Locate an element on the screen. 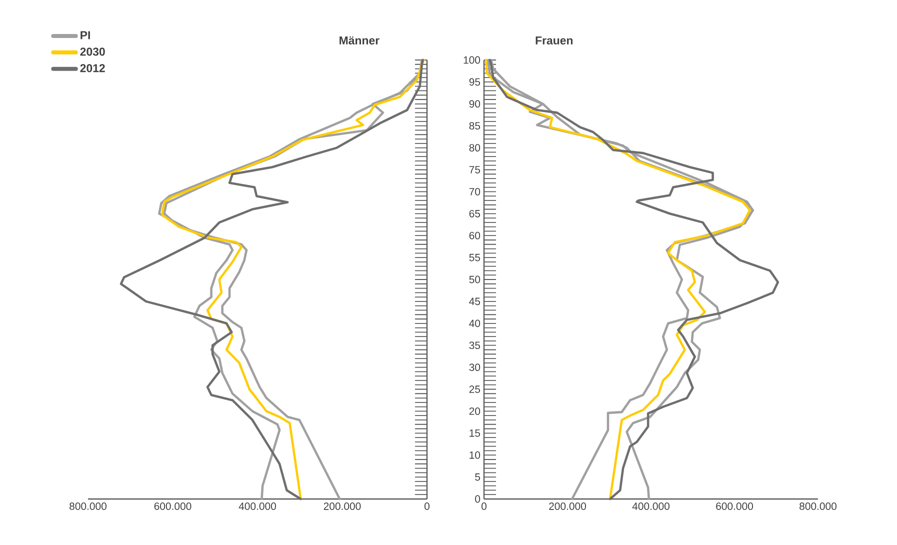 This screenshot has width=897, height=545. y-tick-label: 5 is located at coordinates (477, 477).